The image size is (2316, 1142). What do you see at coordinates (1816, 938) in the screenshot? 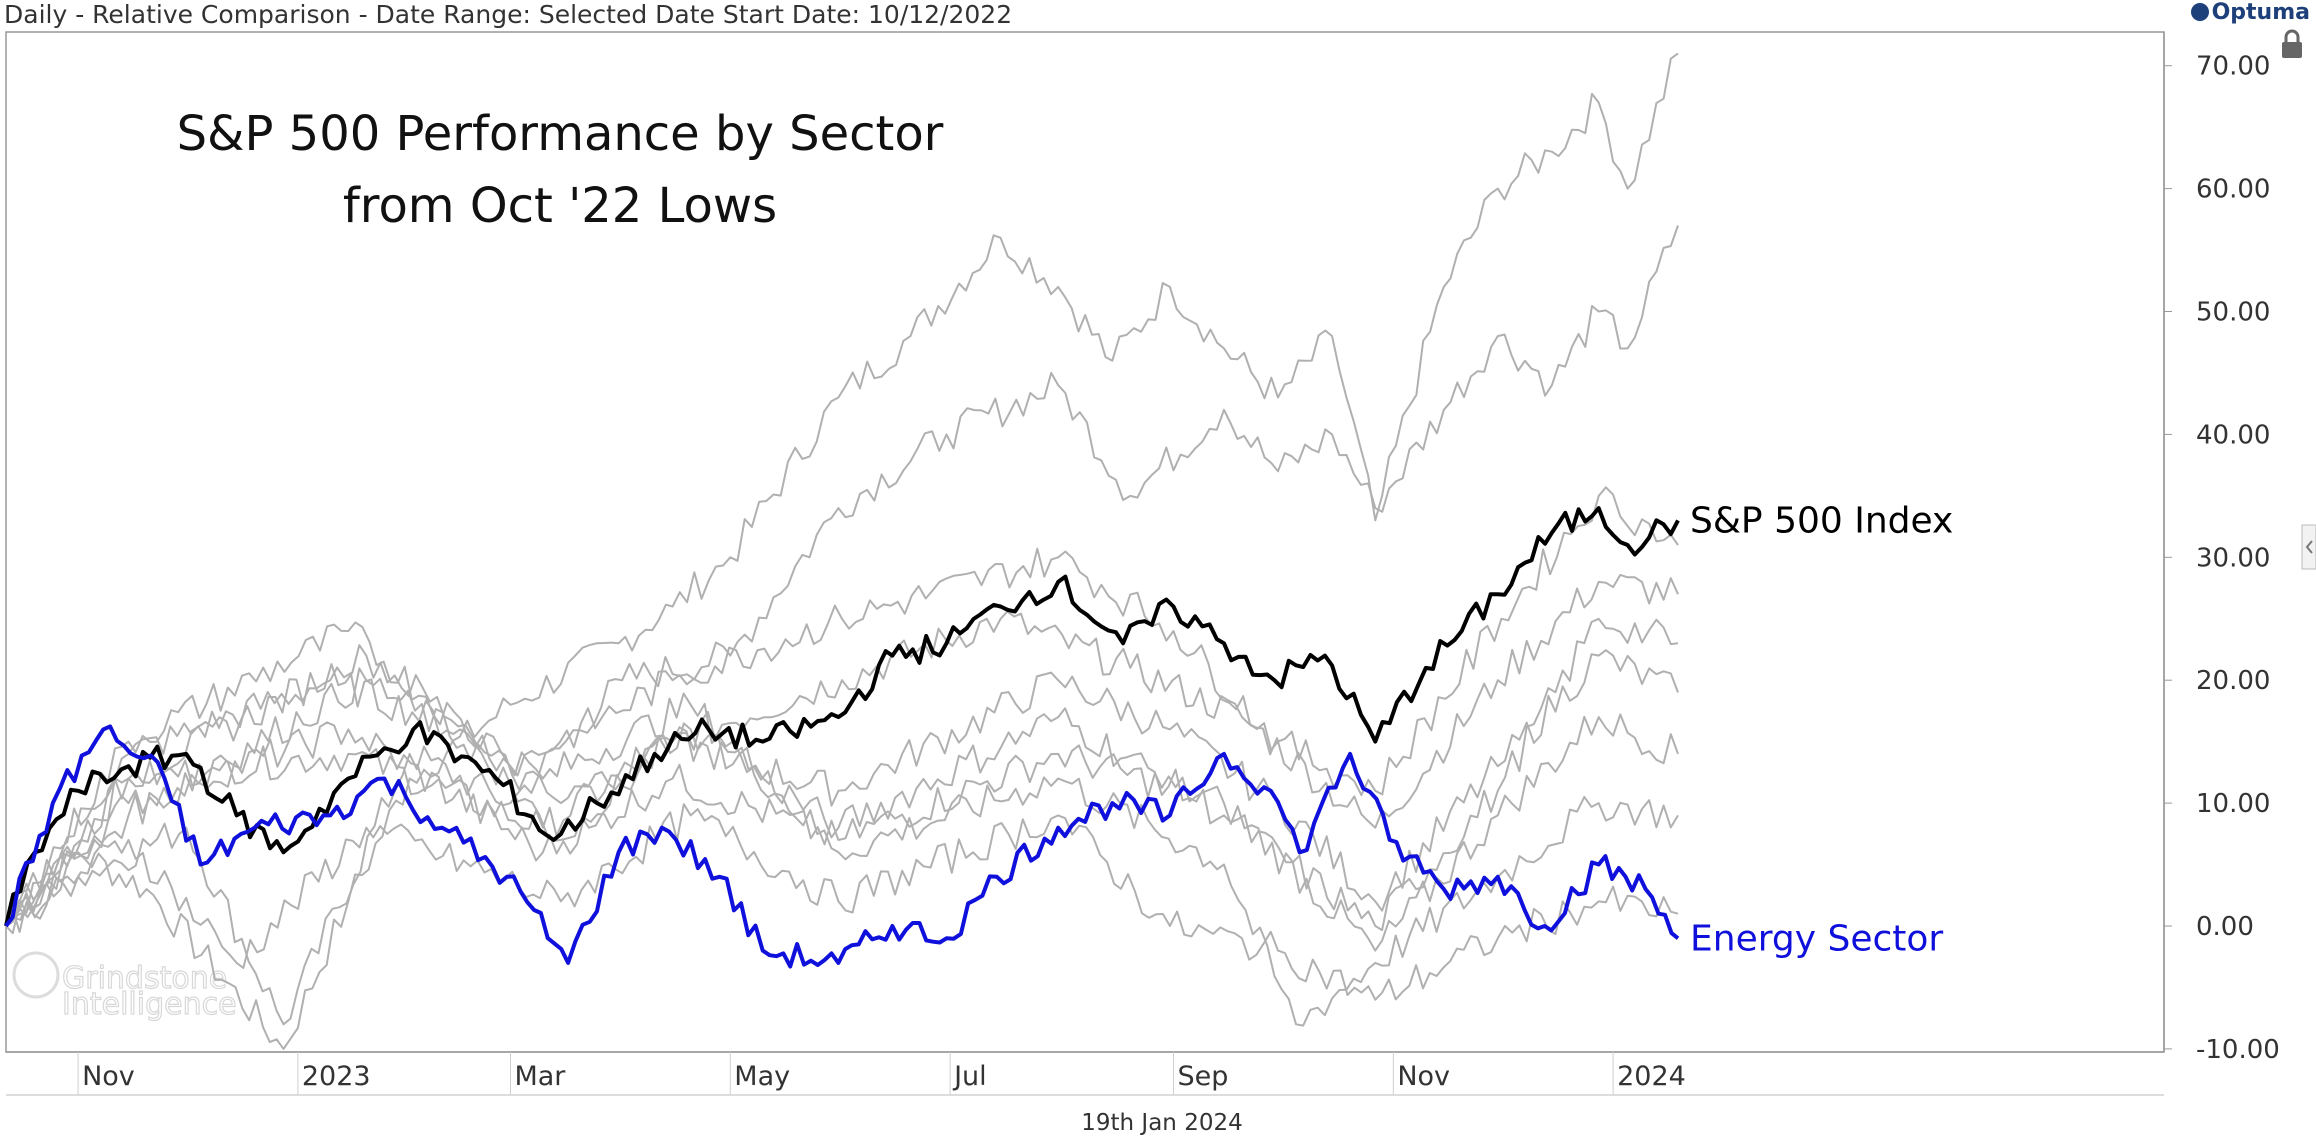
I see `series-label-energy-sector: Energy Sector` at bounding box center [1816, 938].